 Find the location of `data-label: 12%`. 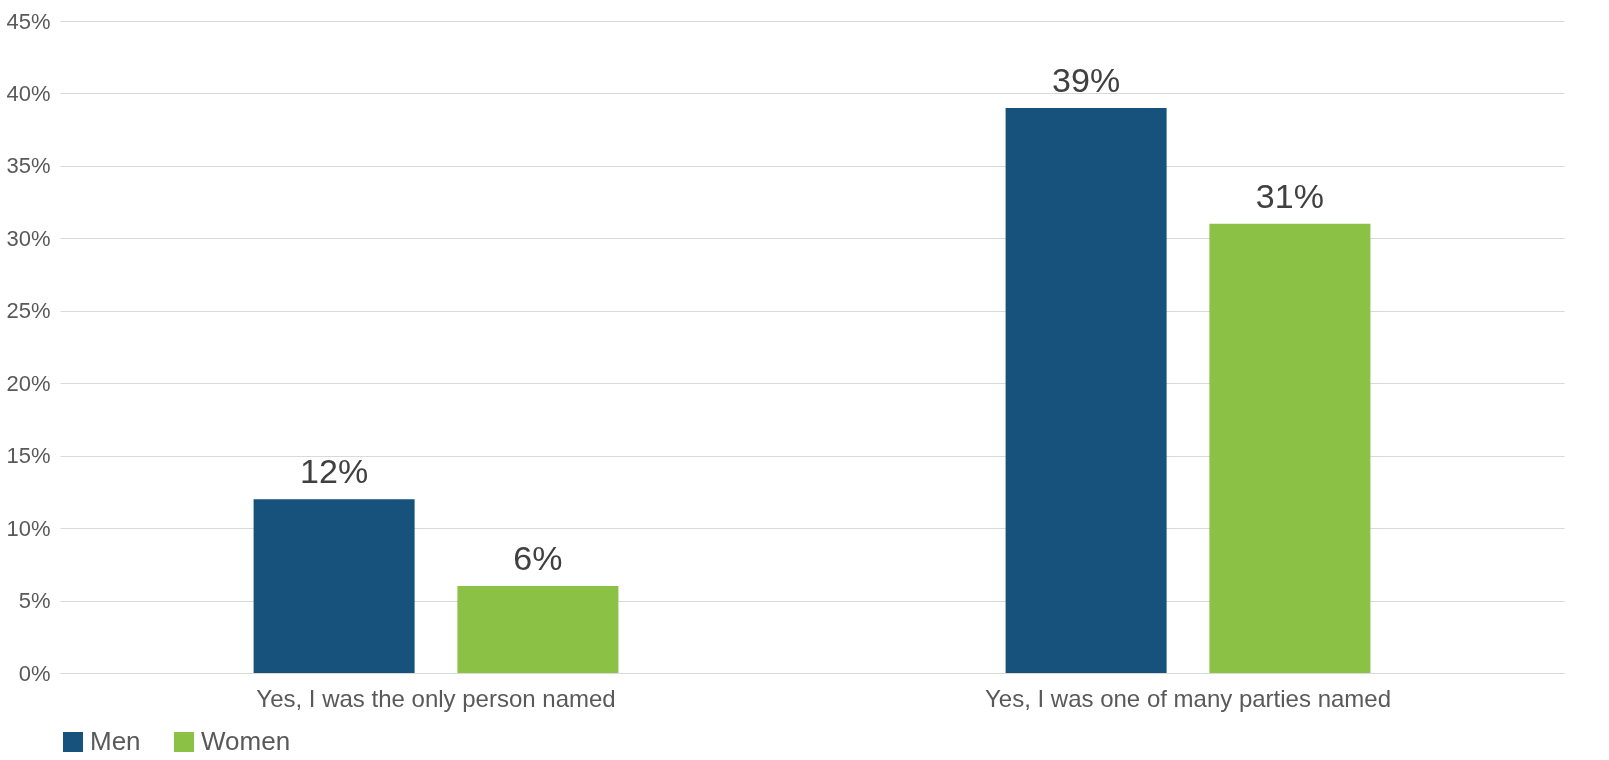

data-label: 12% is located at coordinates (334, 471).